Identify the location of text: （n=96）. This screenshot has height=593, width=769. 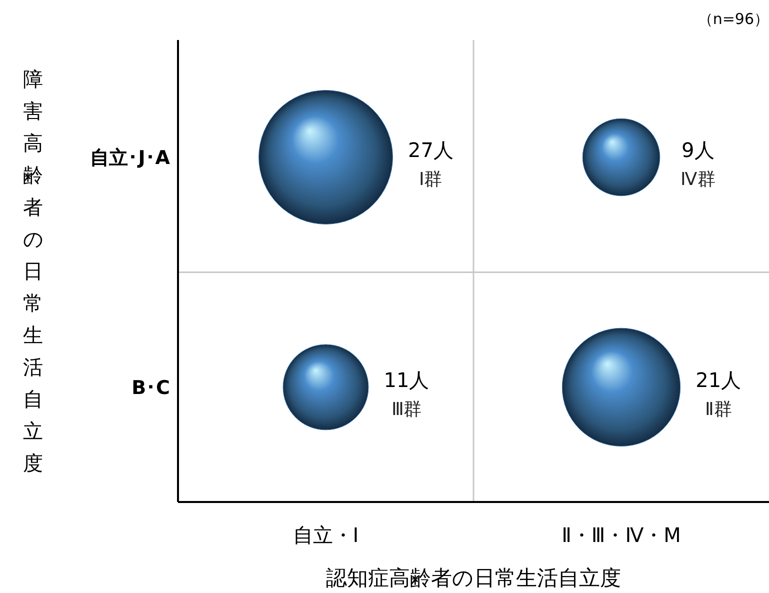
(733, 19).